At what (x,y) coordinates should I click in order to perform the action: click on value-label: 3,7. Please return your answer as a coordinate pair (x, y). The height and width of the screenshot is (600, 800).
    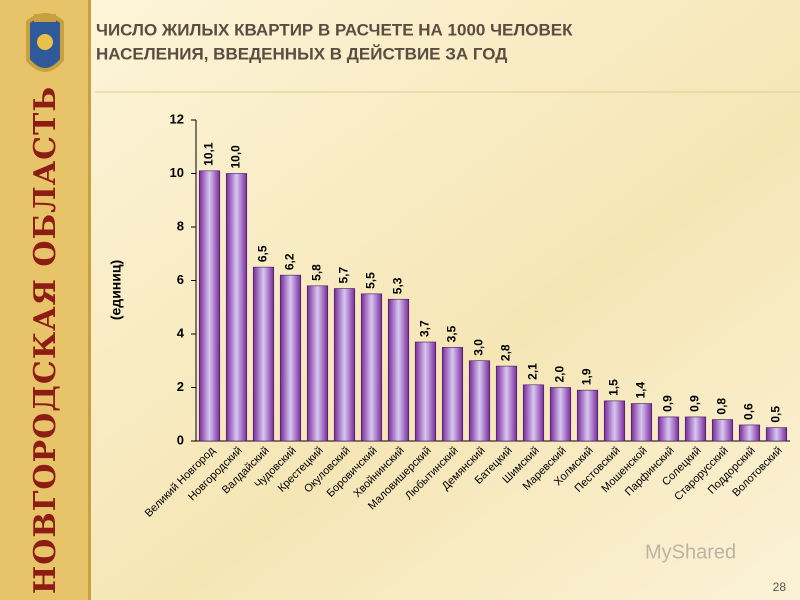
    Looking at the image, I should click on (425, 328).